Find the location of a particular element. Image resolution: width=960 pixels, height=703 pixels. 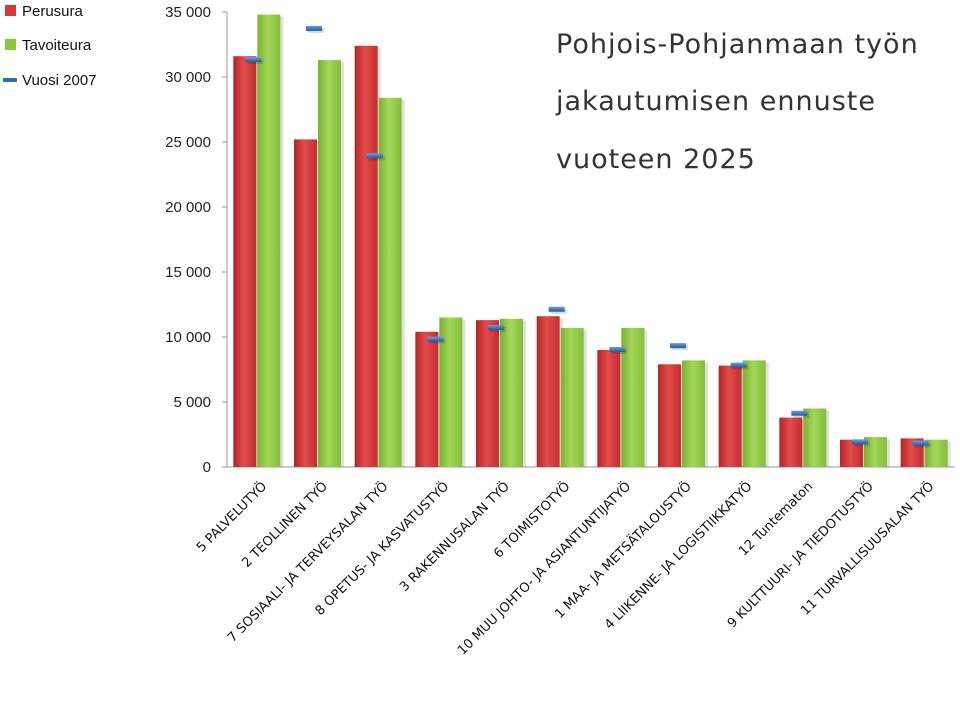

legend: Perusura Tavoiteura Vuosi 2007 is located at coordinates (50, 46).